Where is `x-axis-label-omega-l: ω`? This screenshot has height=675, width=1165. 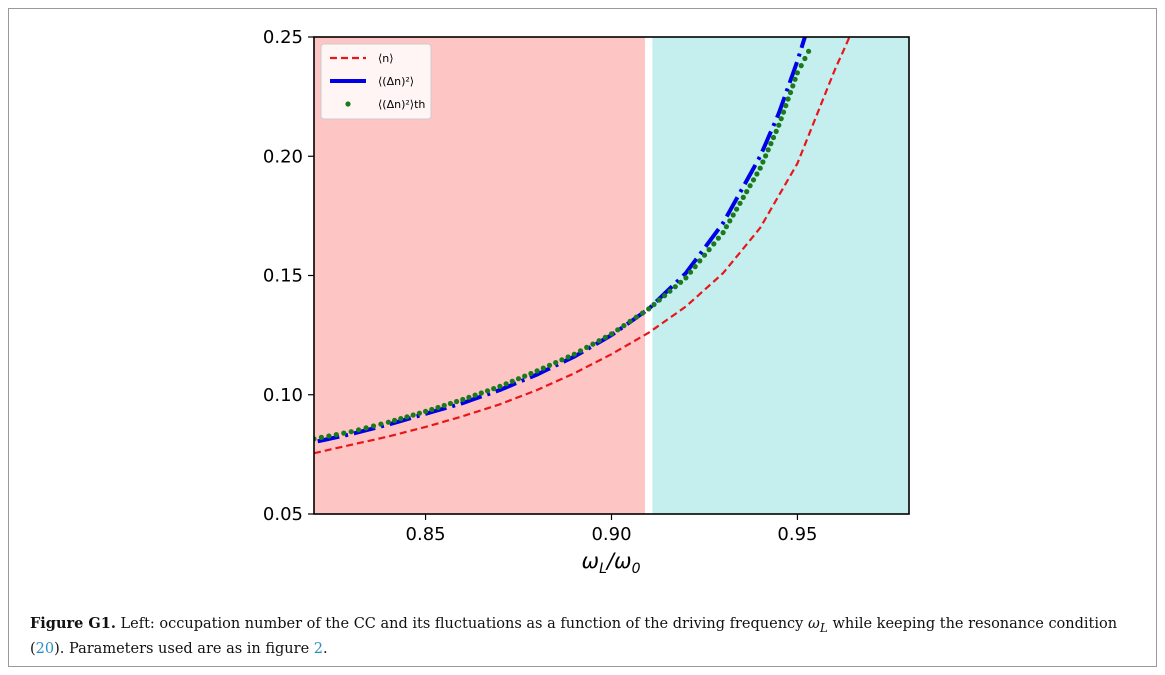 x-axis-label-omega-l: ω is located at coordinates (591, 561).